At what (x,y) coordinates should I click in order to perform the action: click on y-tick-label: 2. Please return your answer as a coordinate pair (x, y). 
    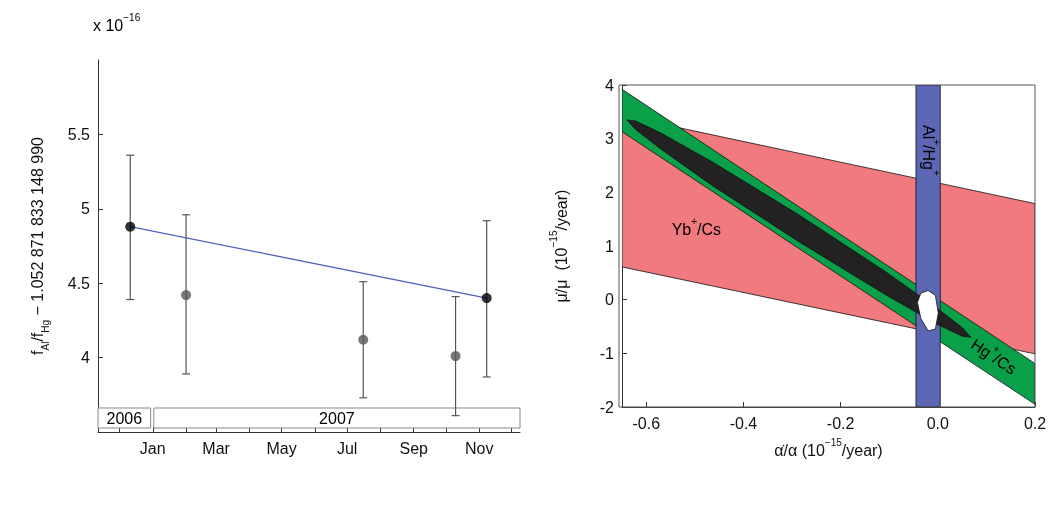
    Looking at the image, I should click on (610, 192).